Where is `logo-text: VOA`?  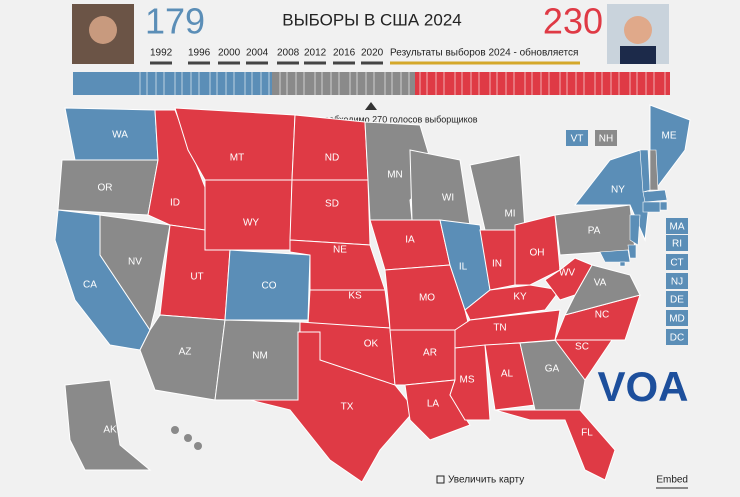 logo-text: VOA is located at coordinates (642, 386).